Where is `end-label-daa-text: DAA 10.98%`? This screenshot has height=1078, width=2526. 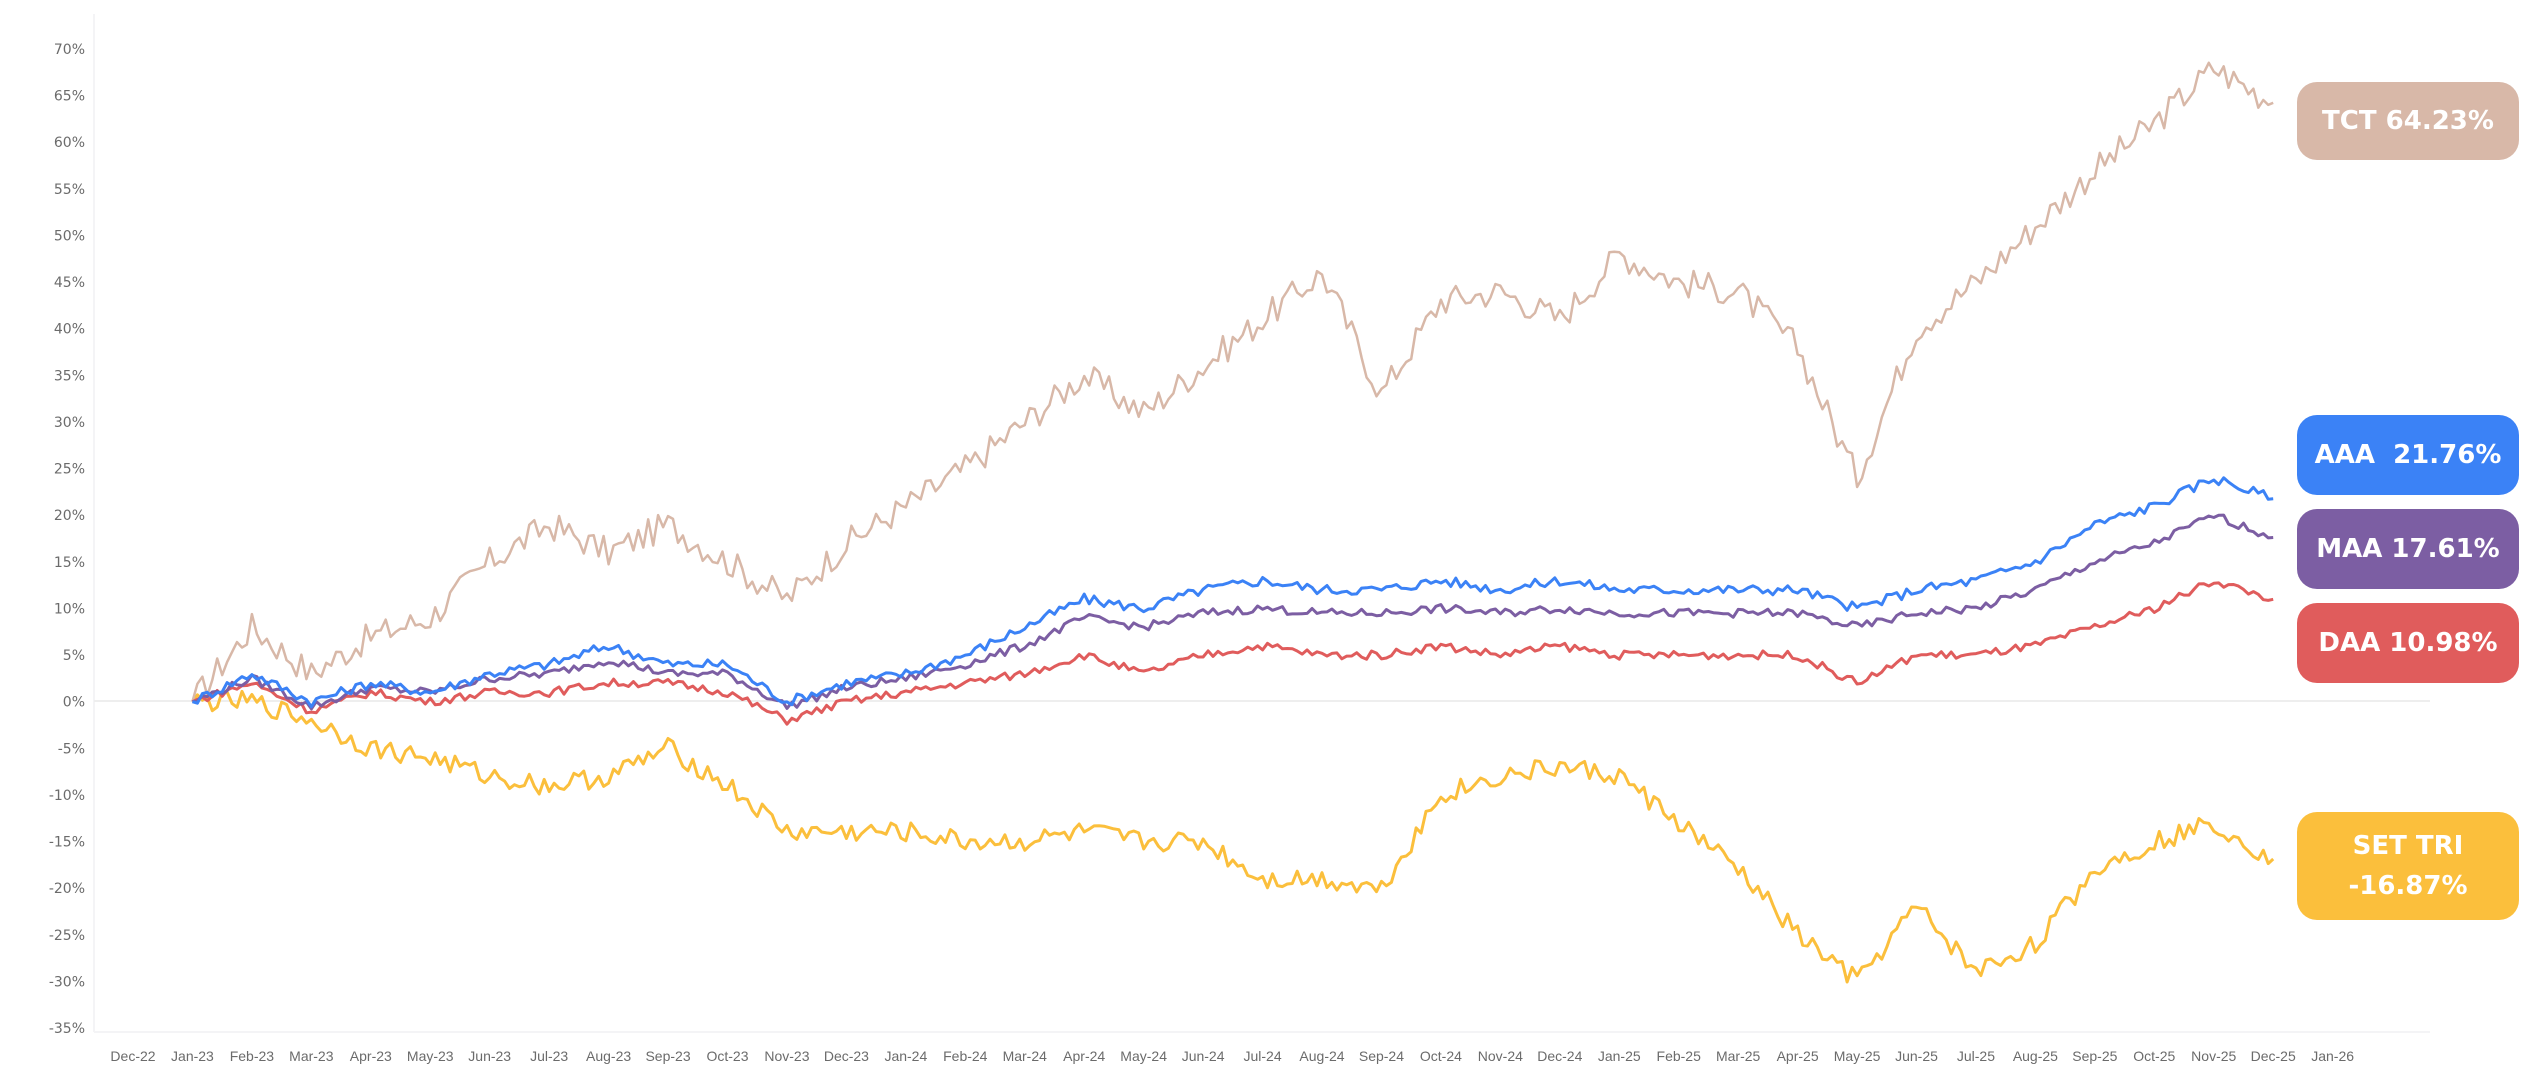
end-label-daa-text: DAA 10.98% is located at coordinates (2408, 643).